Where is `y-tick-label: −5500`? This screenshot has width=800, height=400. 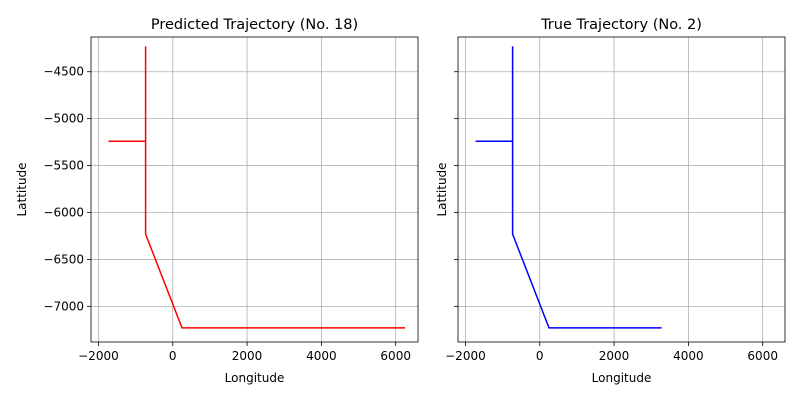 y-tick-label: −5500 is located at coordinates (63, 166).